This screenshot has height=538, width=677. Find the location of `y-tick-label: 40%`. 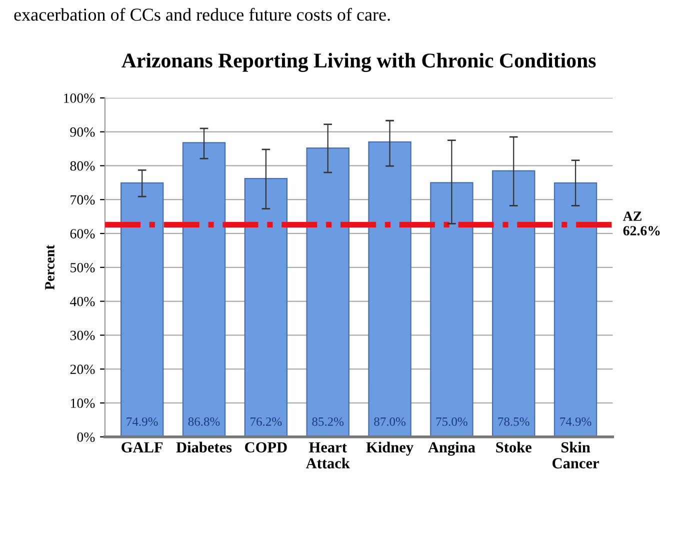

y-tick-label: 40% is located at coordinates (82, 301).